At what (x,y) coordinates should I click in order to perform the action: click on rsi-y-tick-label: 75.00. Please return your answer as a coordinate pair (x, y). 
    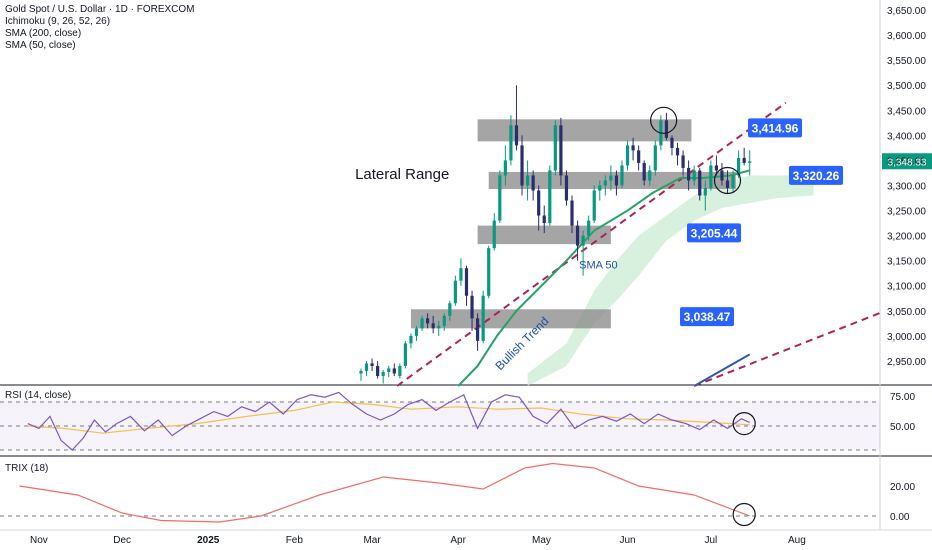
    Looking at the image, I should click on (902, 397).